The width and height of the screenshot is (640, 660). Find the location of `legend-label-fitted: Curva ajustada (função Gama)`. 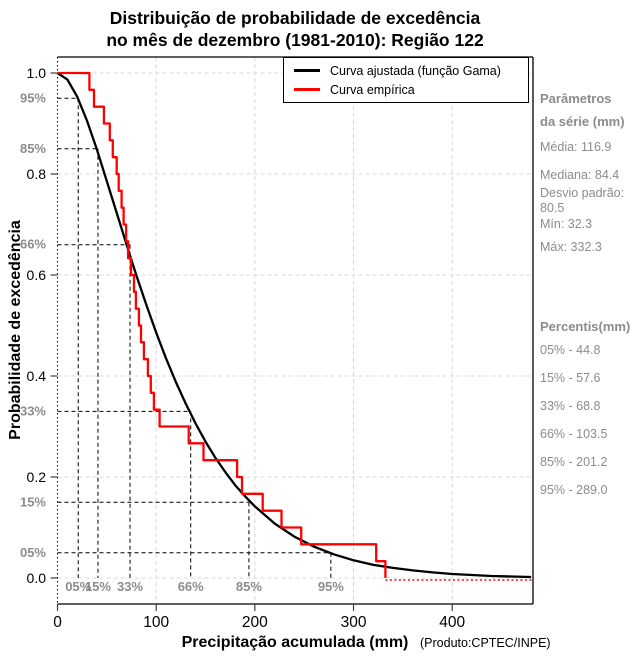

legend-label-fitted: Curva ajustada (função Gama) is located at coordinates (415, 70).